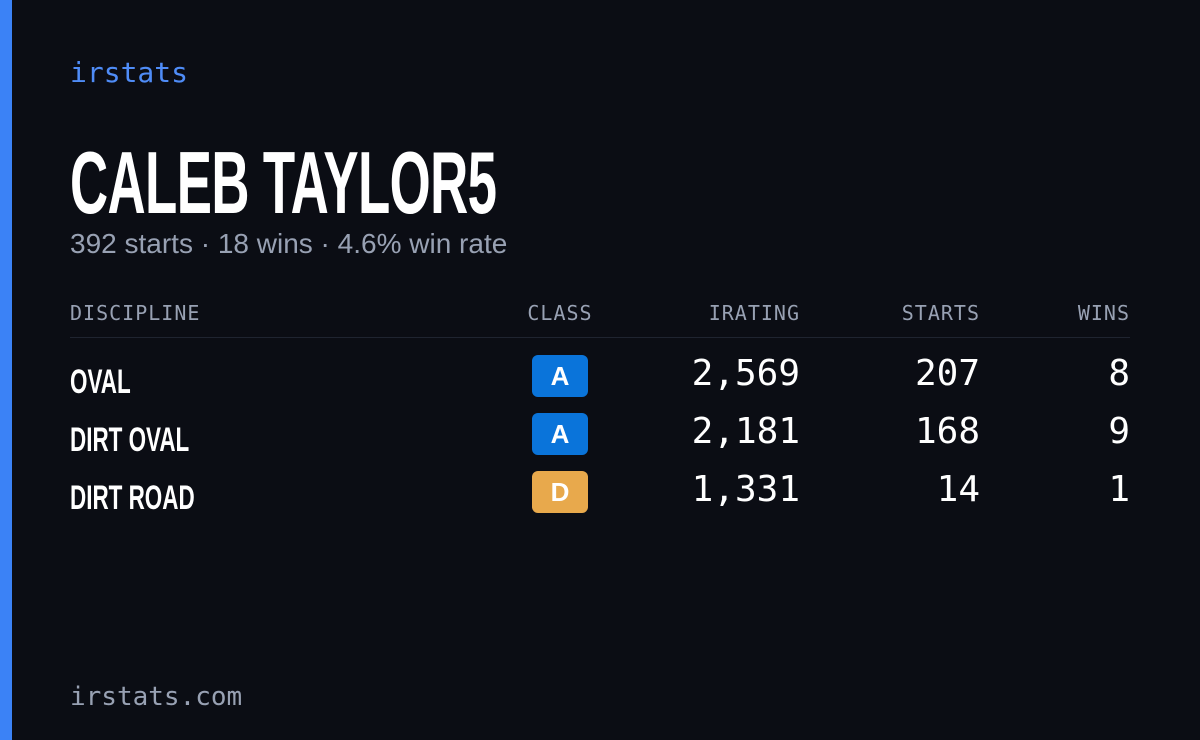 Image resolution: width=1200 pixels, height=740 pixels. What do you see at coordinates (1119, 489) in the screenshot?
I see `wins: 1` at bounding box center [1119, 489].